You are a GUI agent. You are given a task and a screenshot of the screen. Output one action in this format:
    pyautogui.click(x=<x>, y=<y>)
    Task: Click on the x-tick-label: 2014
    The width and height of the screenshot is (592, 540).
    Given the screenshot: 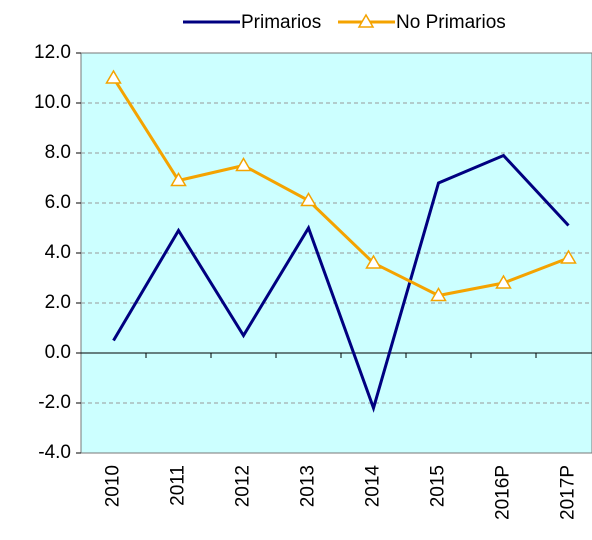 What is the action you would take?
    pyautogui.click(x=373, y=486)
    